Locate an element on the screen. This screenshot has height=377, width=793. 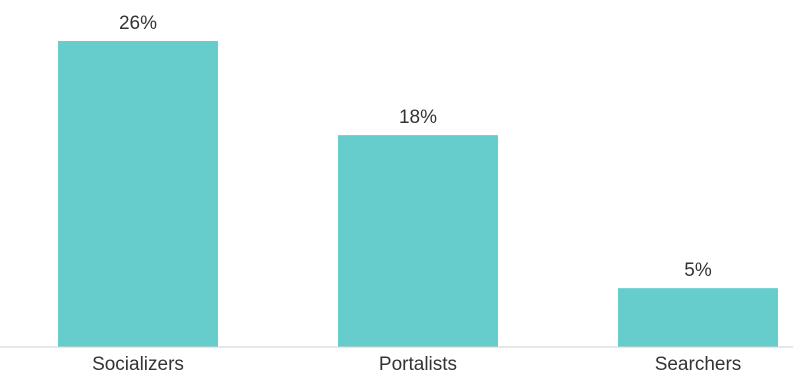
data-label-portalists: 18% is located at coordinates (418, 117).